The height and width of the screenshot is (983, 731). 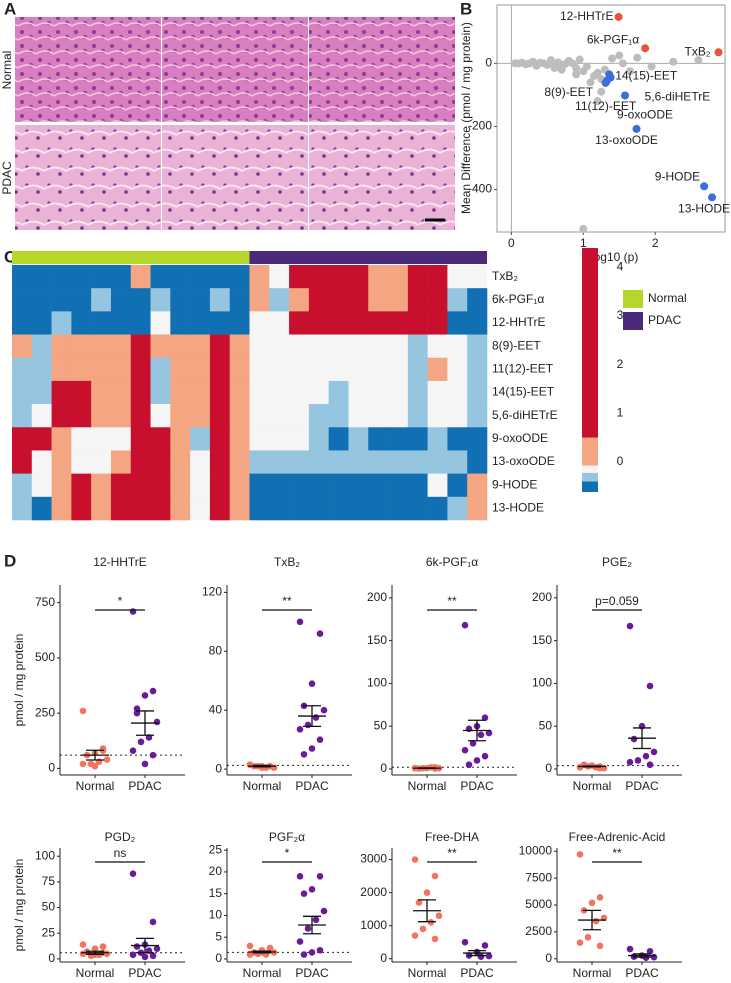 What do you see at coordinates (287, 837) in the screenshot?
I see `panel-title: PGF₂α` at bounding box center [287, 837].